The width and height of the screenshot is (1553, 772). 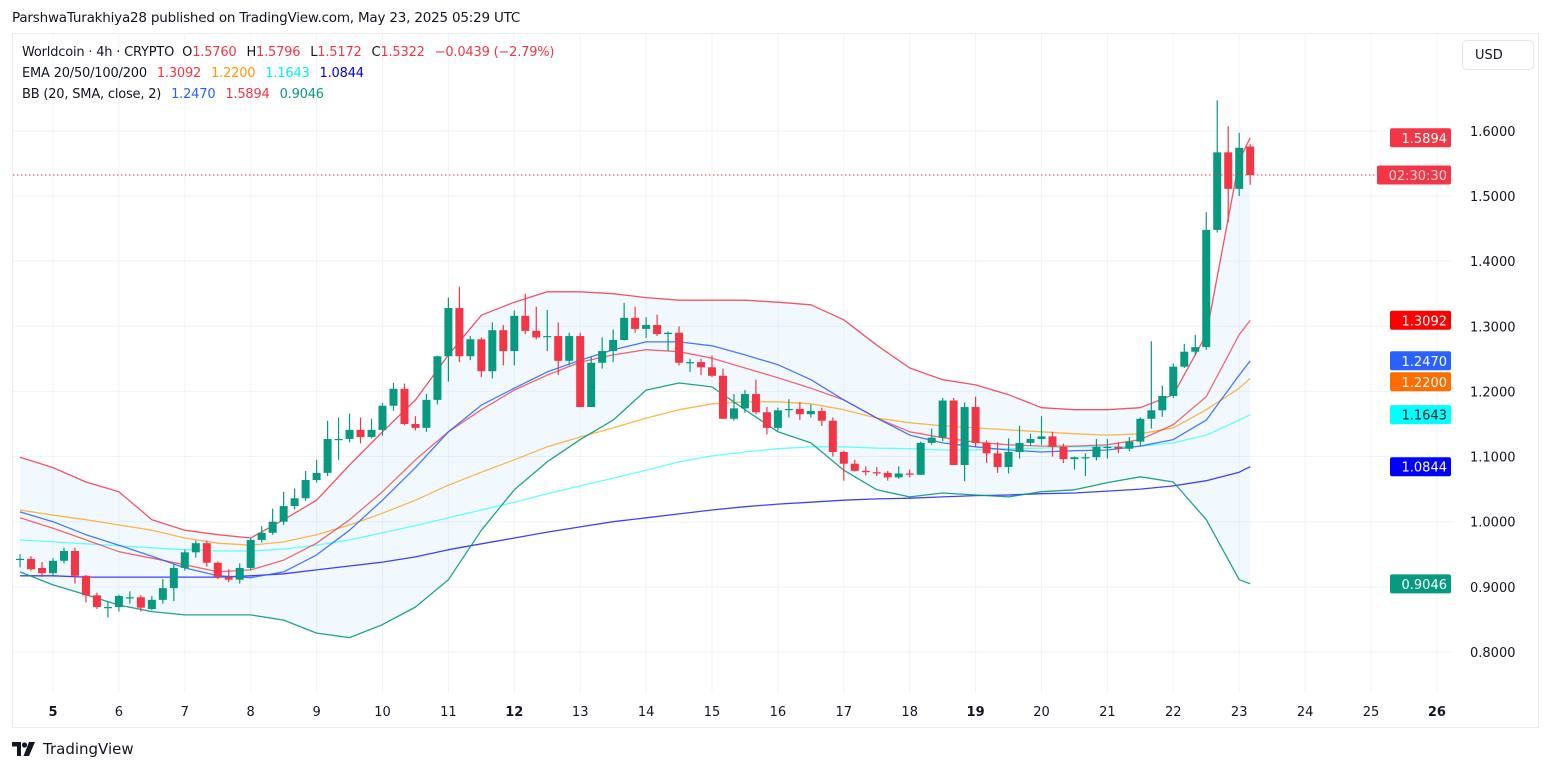 I want to click on ema-title: EMA 20/50/100/200, so click(x=84, y=73).